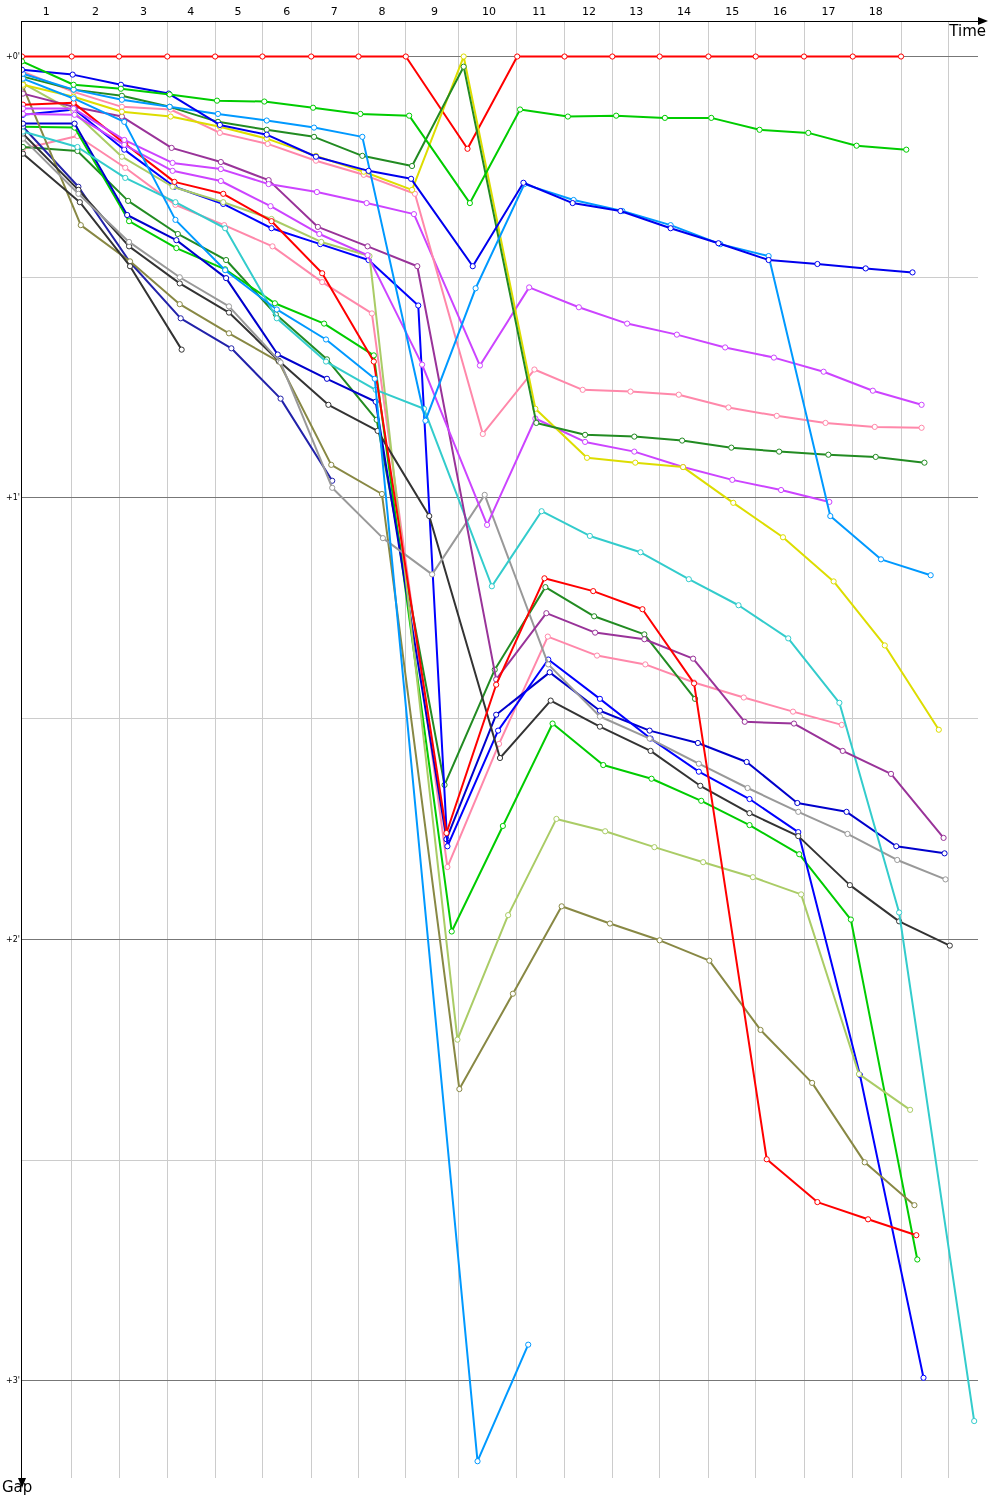 This screenshot has width=1000, height=1500. What do you see at coordinates (828, 12) in the screenshot?
I see `x-tick-label: 17` at bounding box center [828, 12].